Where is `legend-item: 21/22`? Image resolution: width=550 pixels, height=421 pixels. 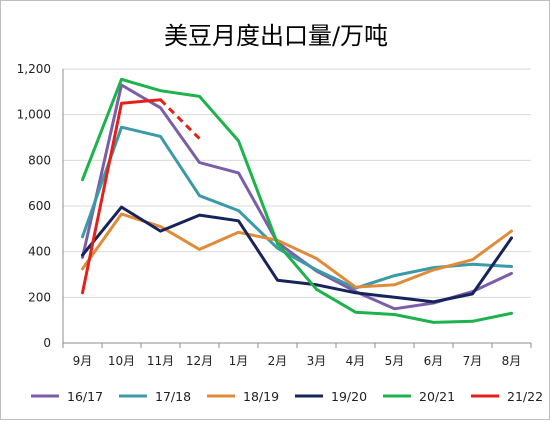 legend-item: 21/22 is located at coordinates (507, 396).